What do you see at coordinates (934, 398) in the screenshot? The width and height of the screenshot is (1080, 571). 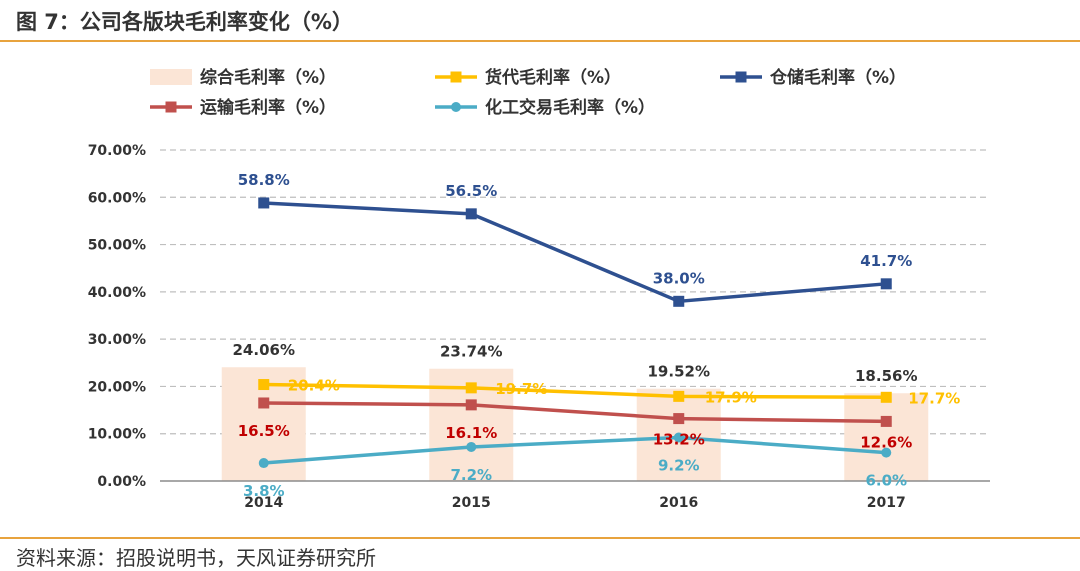 I see `line-data-label: 17.7%` at bounding box center [934, 398].